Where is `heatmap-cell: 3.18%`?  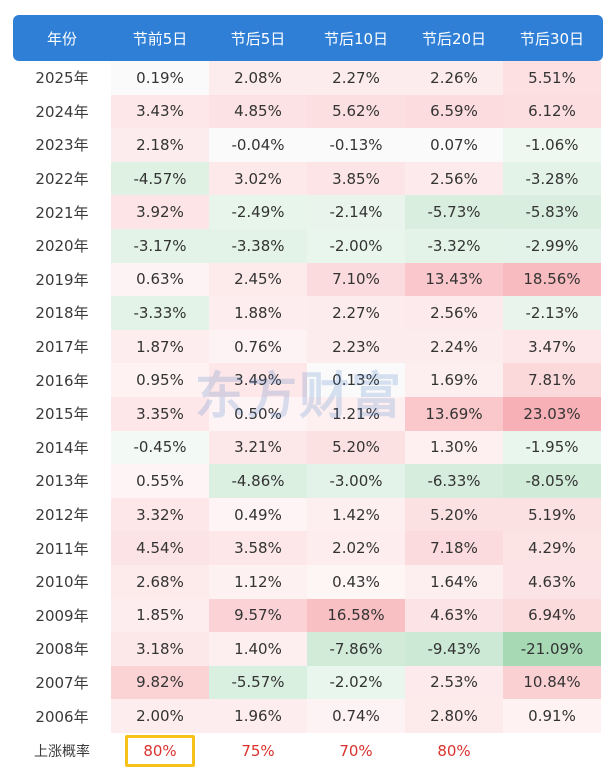
heatmap-cell: 3.18% is located at coordinates (160, 649).